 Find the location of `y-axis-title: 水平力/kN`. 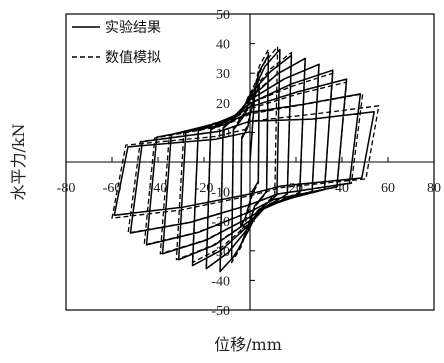

y-axis-title: 水平力/kN is located at coordinates (18, 161).